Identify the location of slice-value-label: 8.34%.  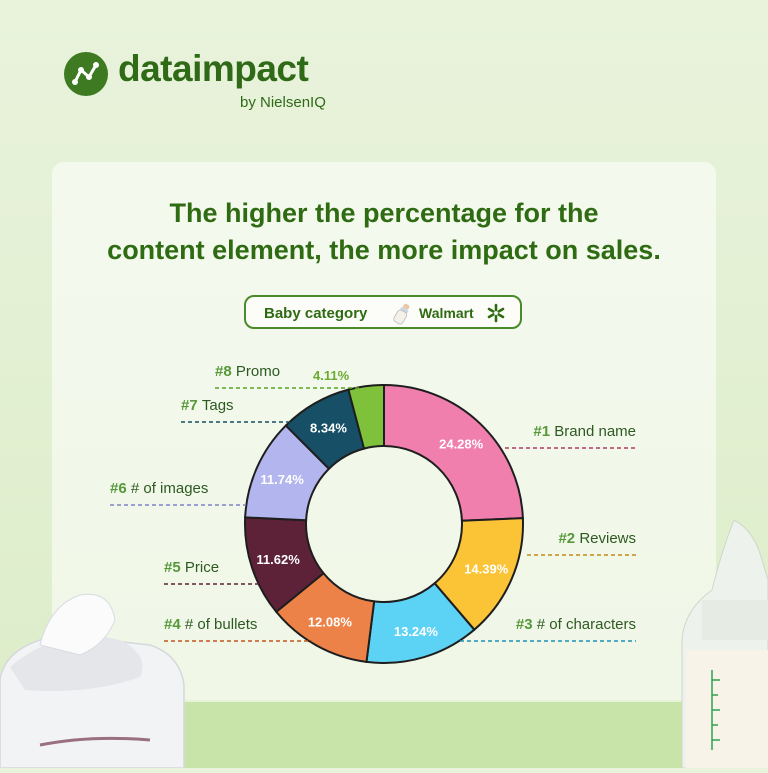
(328, 427).